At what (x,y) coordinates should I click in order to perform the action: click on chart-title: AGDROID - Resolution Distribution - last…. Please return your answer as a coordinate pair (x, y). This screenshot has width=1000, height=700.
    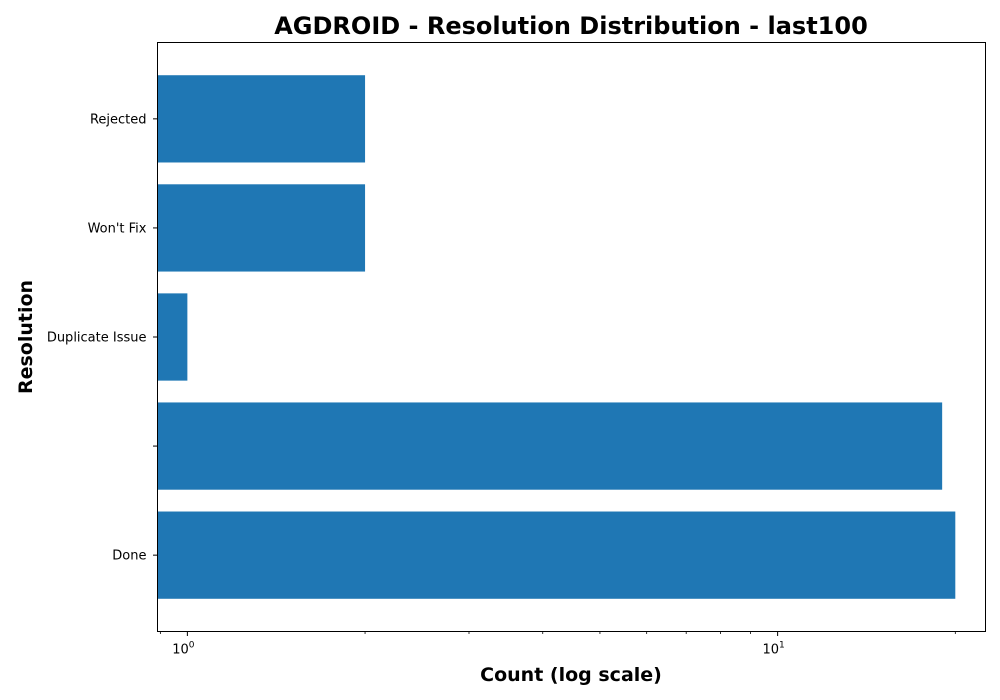
    Looking at the image, I should click on (571, 26).